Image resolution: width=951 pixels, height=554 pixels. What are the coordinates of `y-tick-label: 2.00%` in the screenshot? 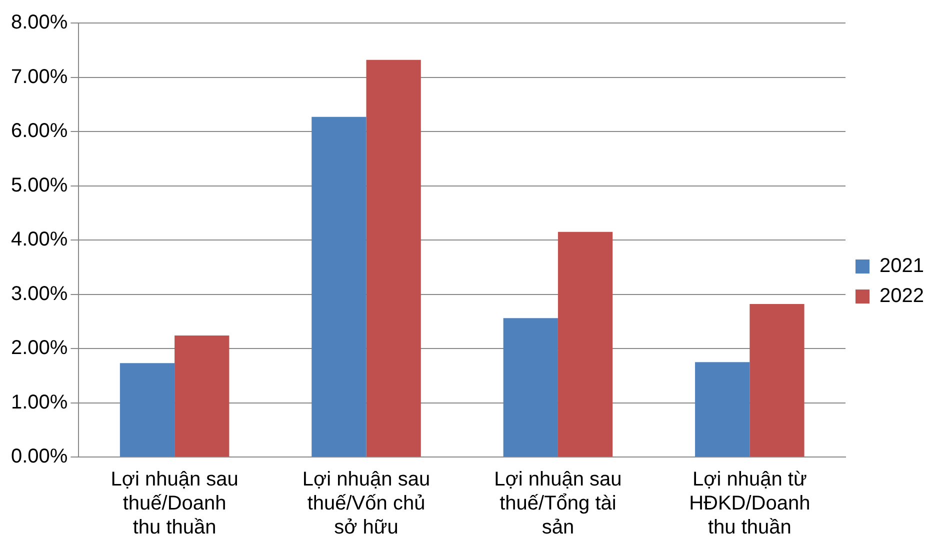 It's located at (39, 348).